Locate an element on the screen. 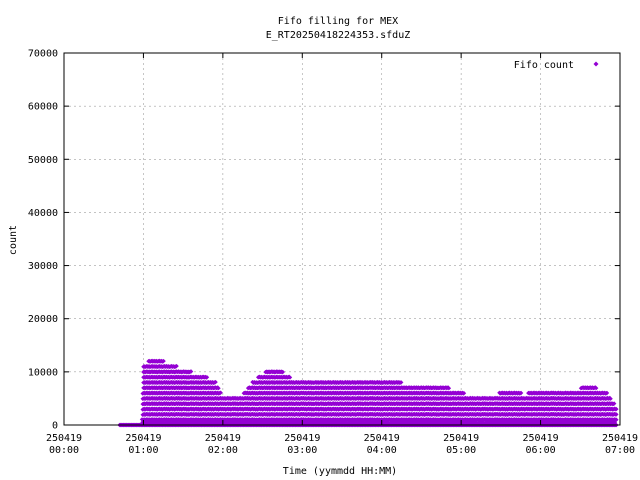 This screenshot has width=640, height=480. legend-marker is located at coordinates (596, 64).